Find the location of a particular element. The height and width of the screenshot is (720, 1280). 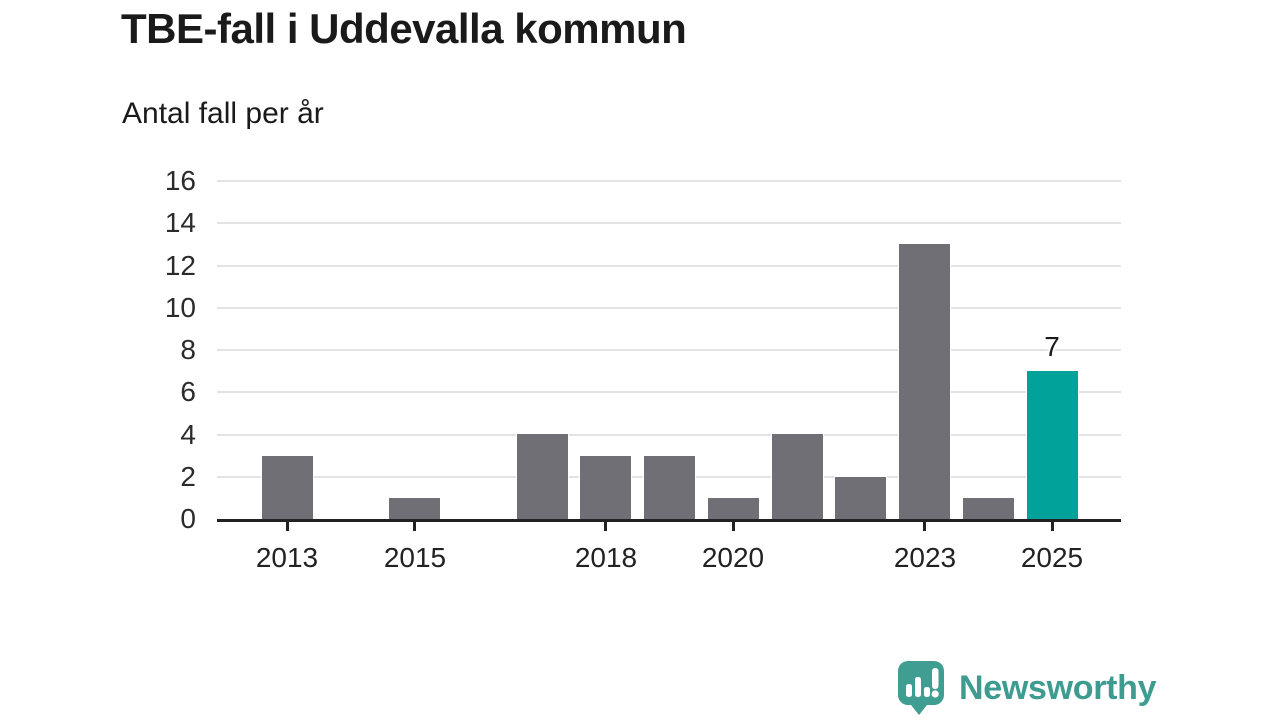

x-tick-2023 is located at coordinates (924, 526).